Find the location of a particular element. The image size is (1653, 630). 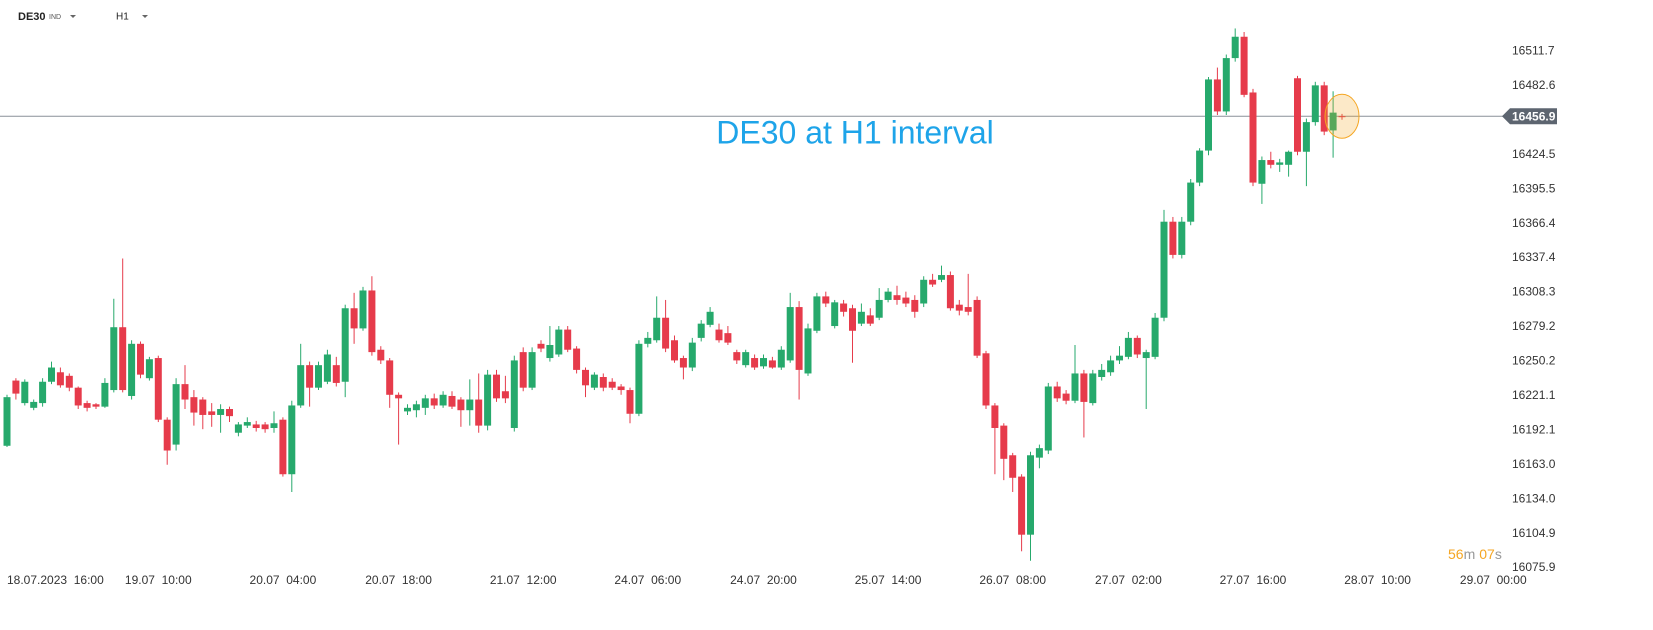

interval-dropdown is located at coordinates (145, 16).